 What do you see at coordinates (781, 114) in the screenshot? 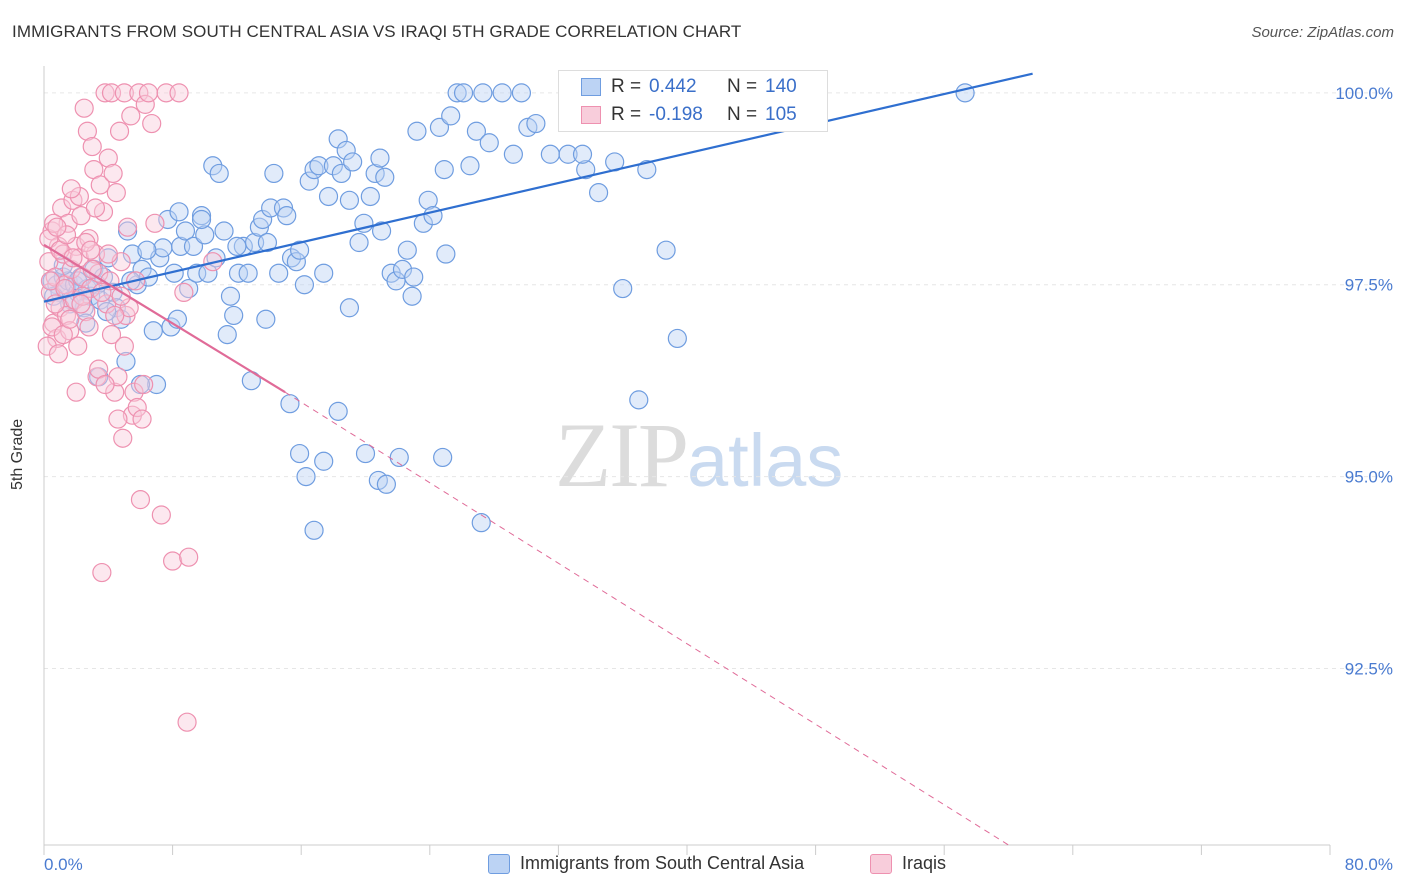
I see `stats-n-value: 105` at bounding box center [781, 114].